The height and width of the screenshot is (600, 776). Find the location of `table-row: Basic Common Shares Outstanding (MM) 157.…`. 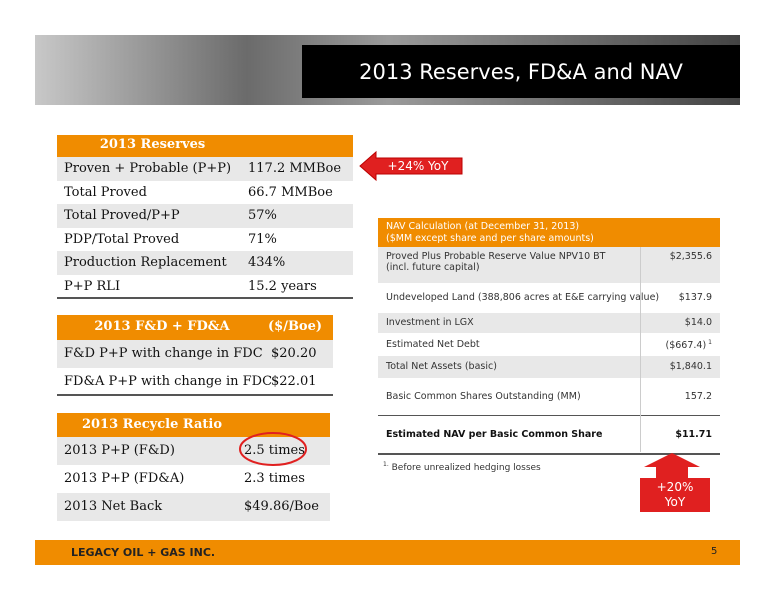

table-row: Basic Common Shares Outstanding (MM) 157.… is located at coordinates (549, 396).